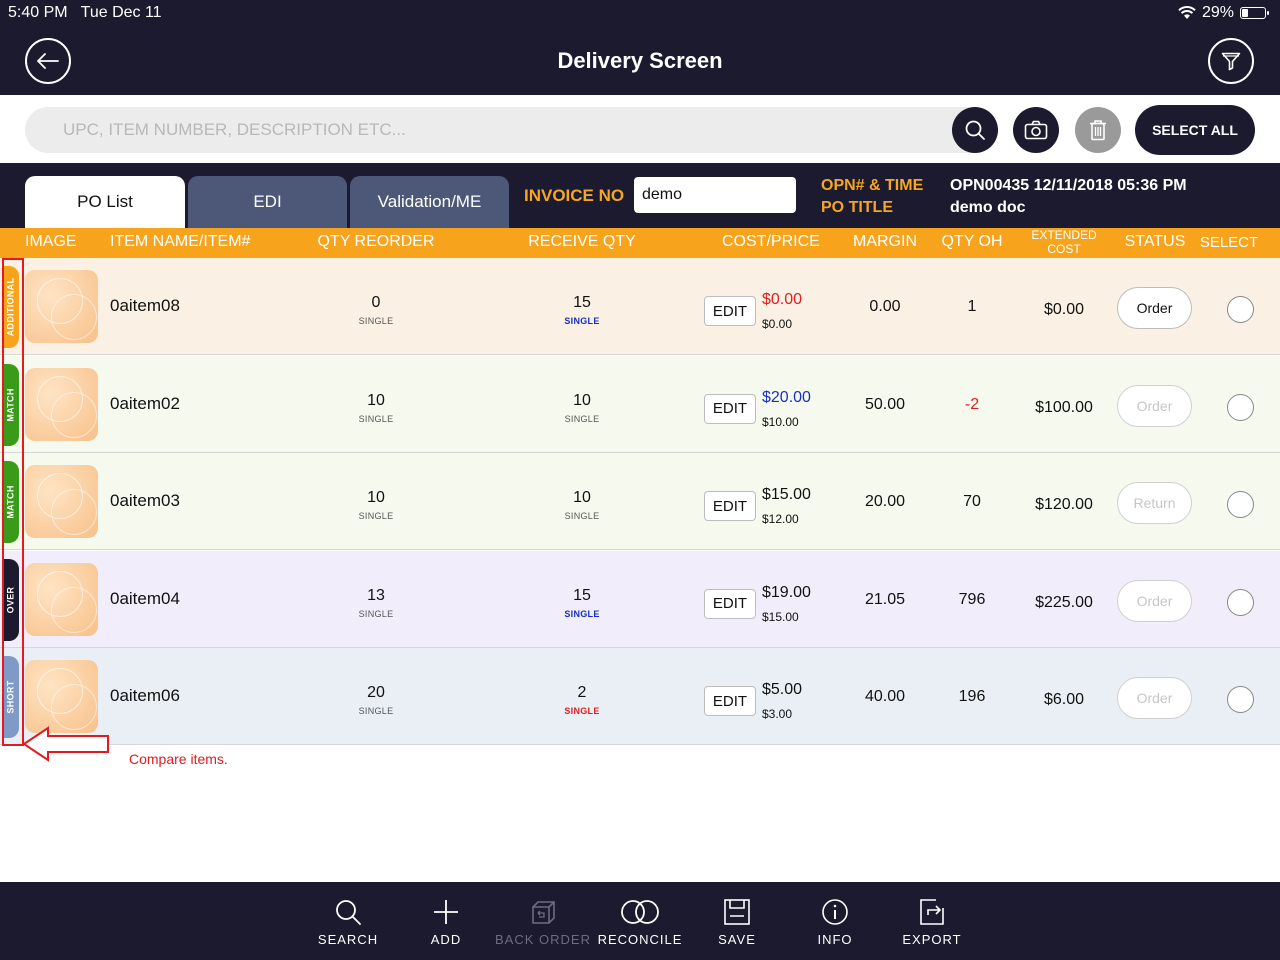  Describe the element at coordinates (1064, 249) in the screenshot. I see `col-extended-line-2: COST` at that location.